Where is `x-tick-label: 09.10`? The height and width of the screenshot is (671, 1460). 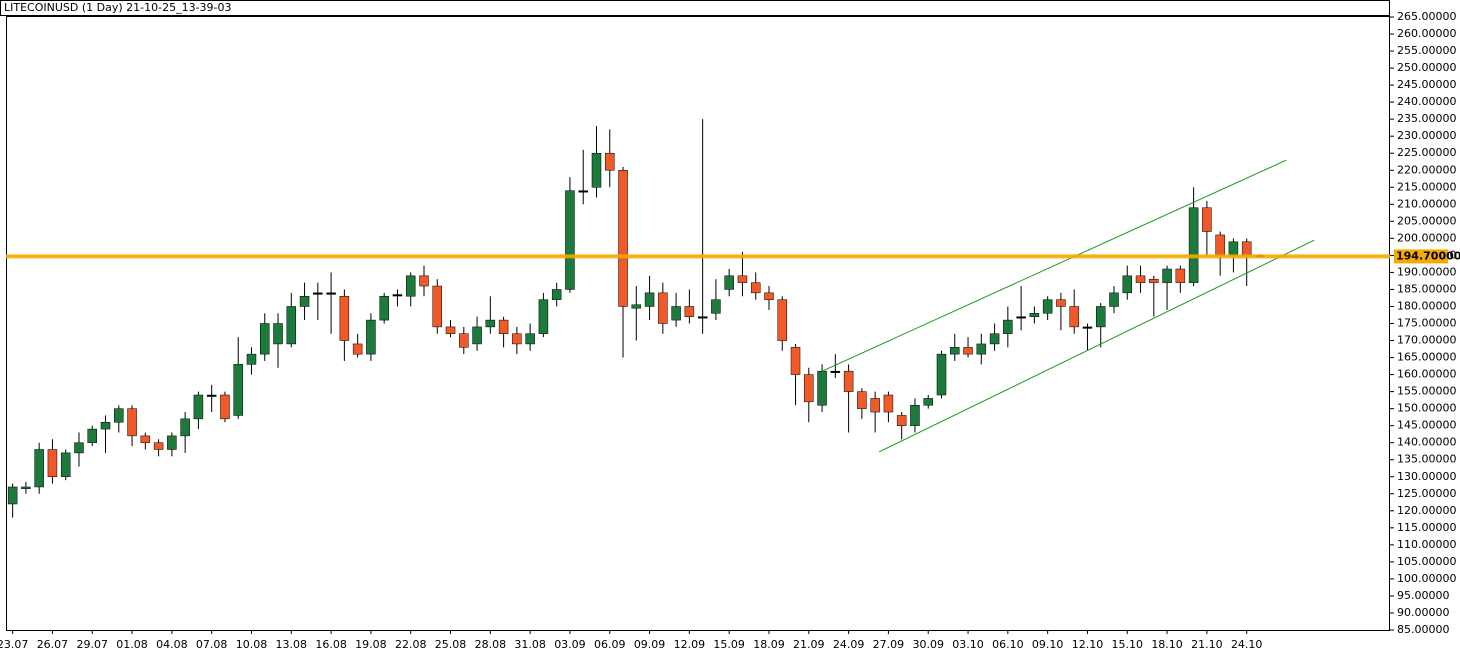
x-tick-label: 09.10 is located at coordinates (1048, 644).